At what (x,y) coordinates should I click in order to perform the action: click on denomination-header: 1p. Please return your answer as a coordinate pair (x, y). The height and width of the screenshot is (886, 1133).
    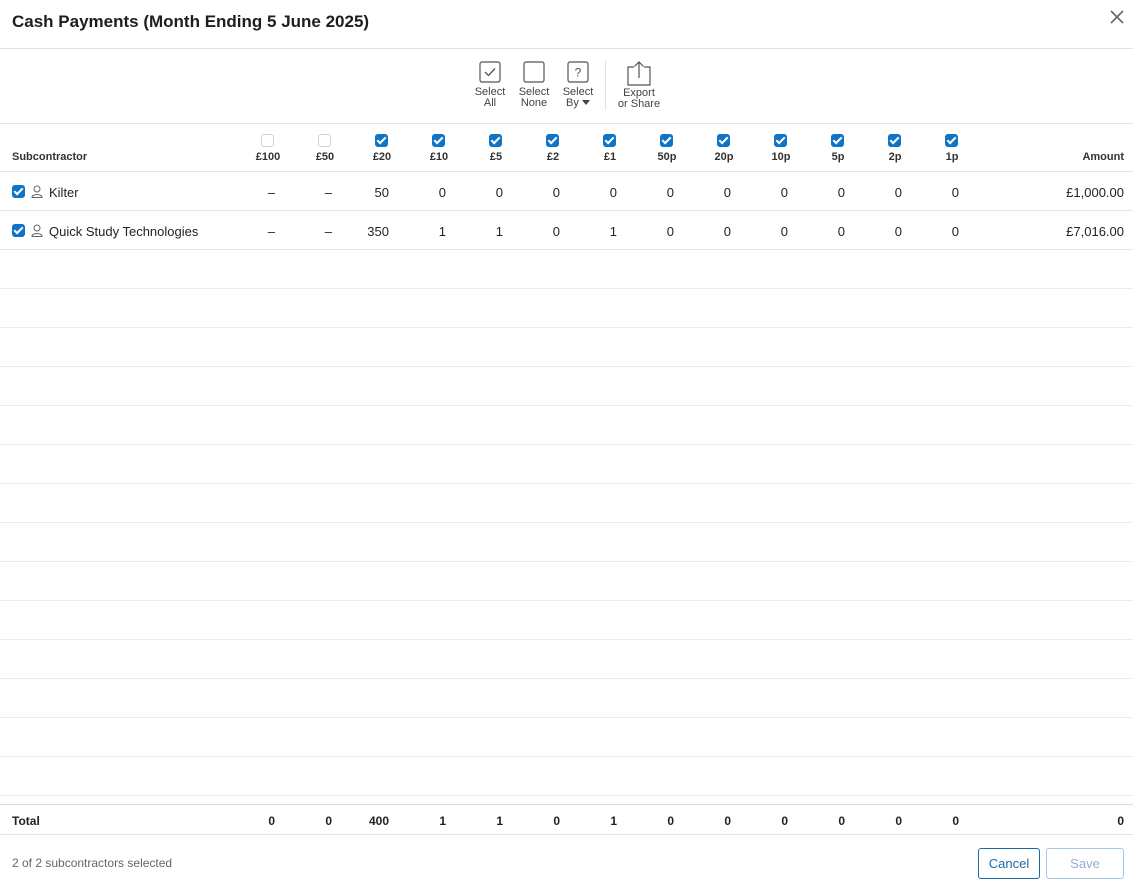
    Looking at the image, I should click on (952, 157).